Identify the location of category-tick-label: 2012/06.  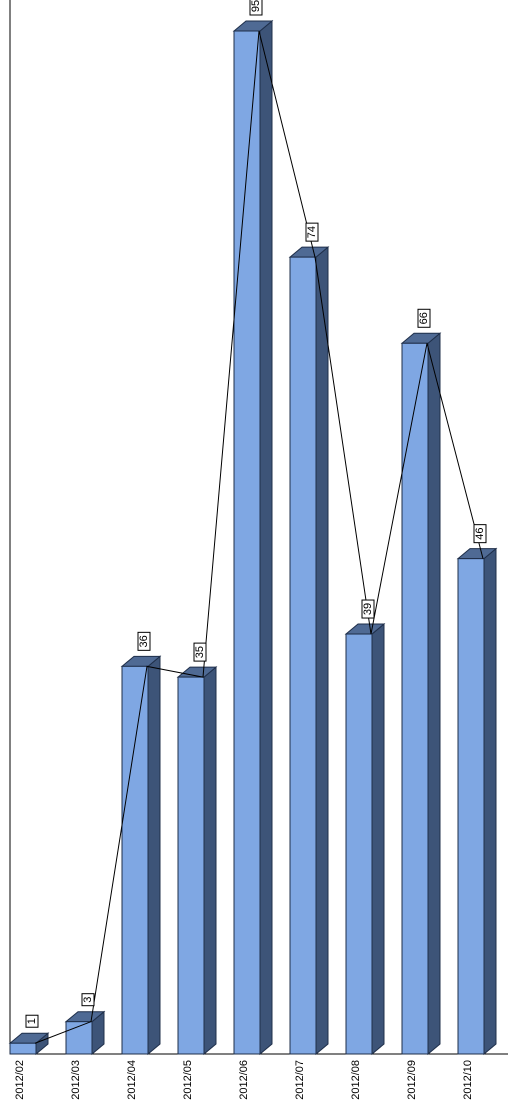
(244, 1080).